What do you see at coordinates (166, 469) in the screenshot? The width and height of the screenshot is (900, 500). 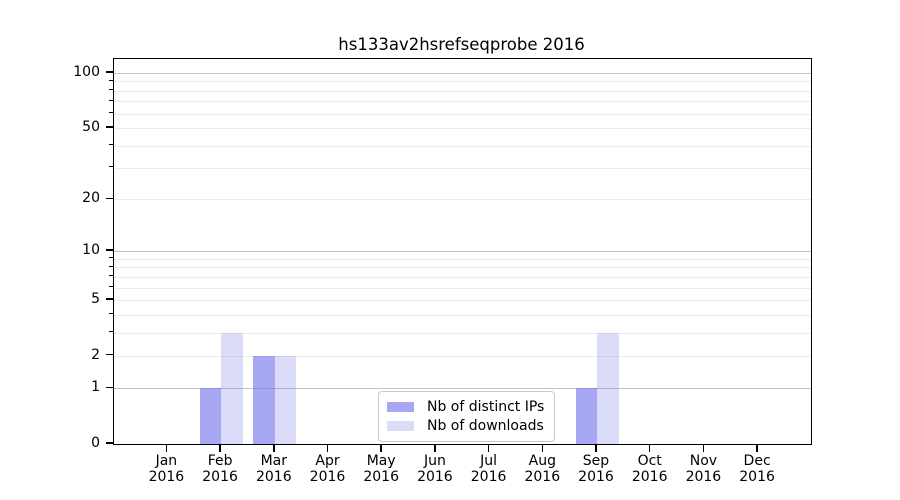 I see `x-axis-tick-label-jan-2016: Jan 2016` at bounding box center [166, 469].